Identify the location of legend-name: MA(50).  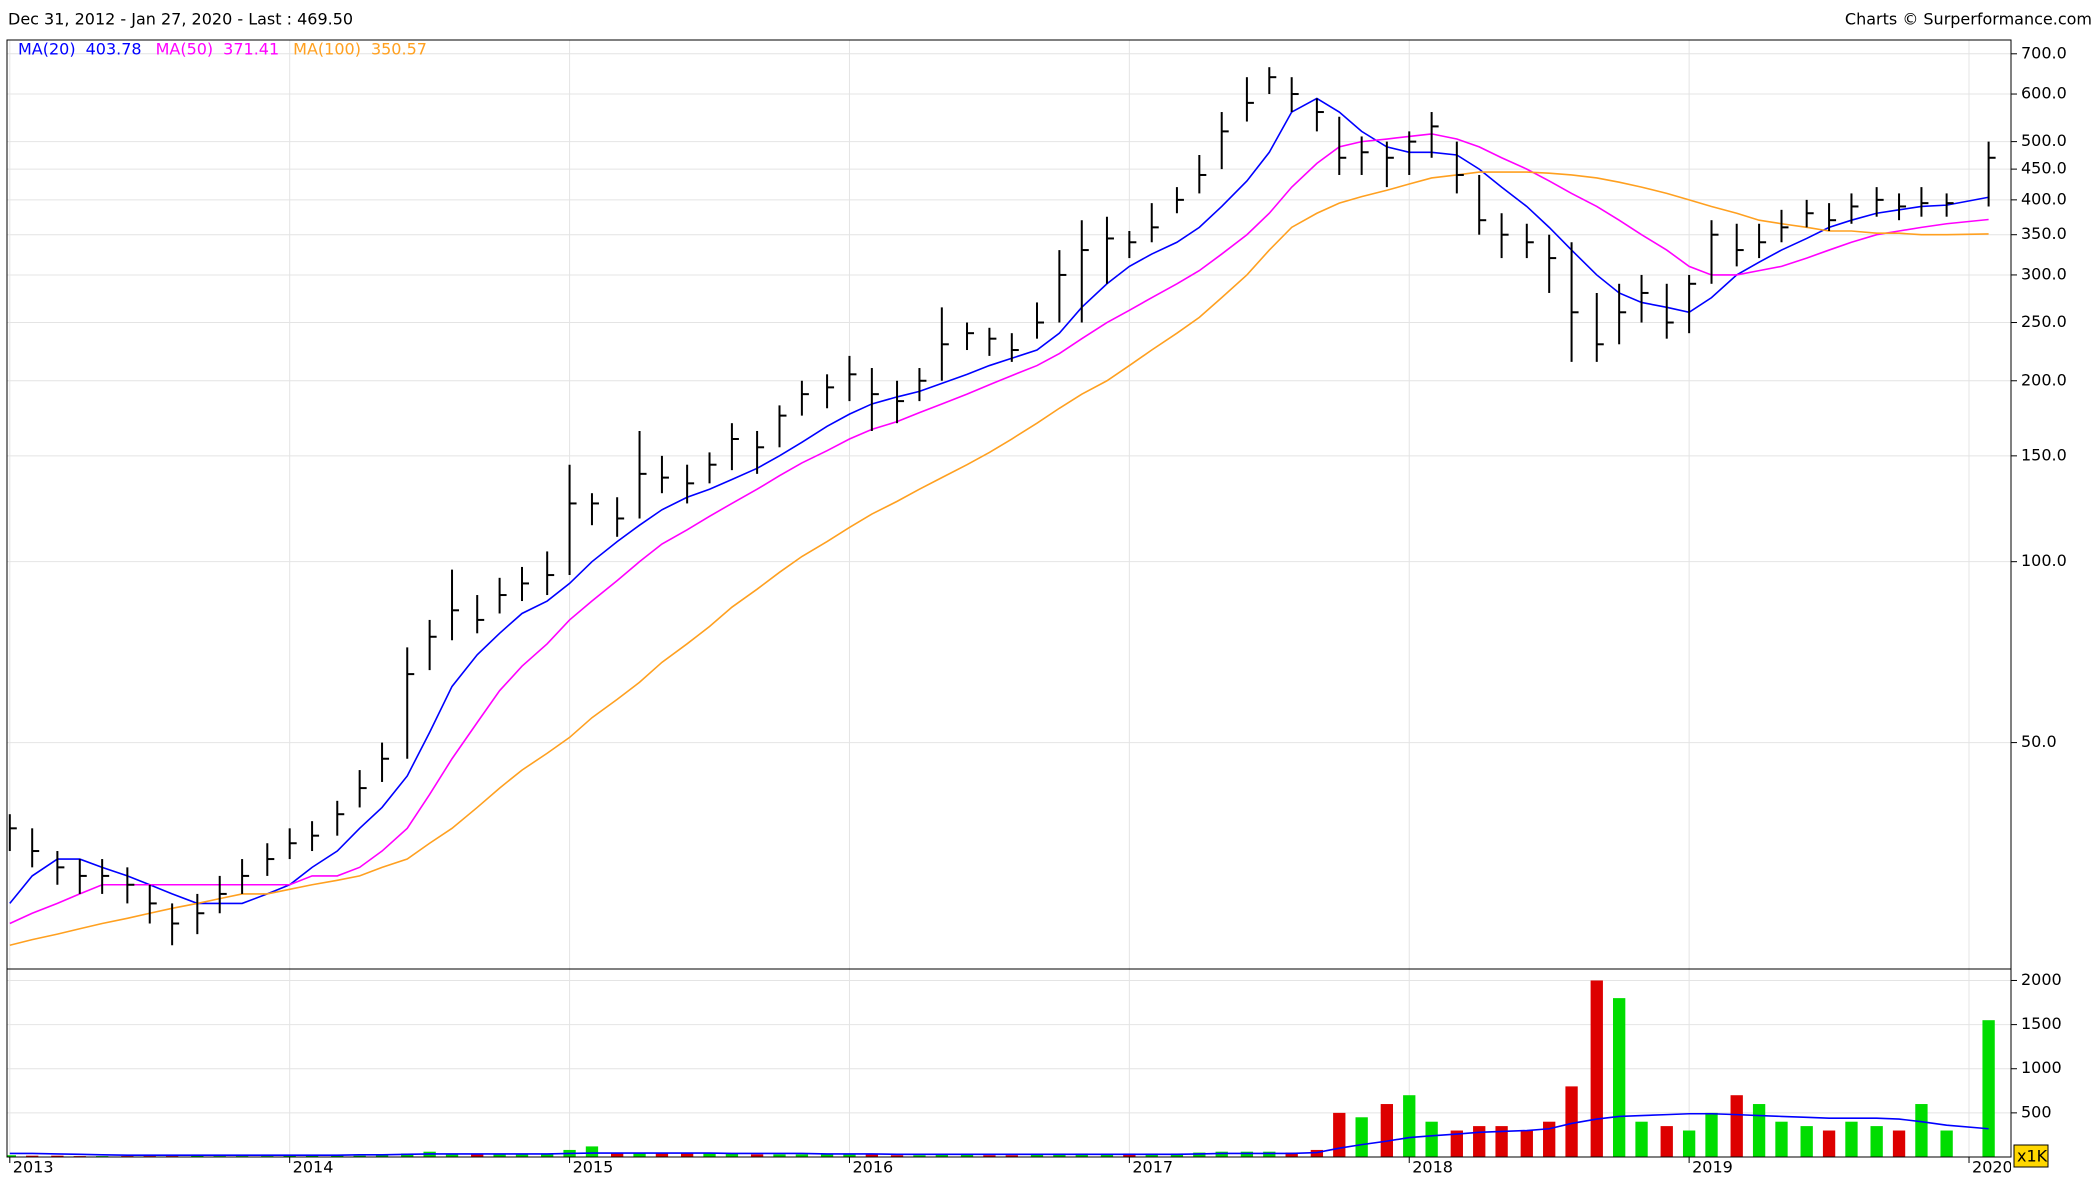
(185, 49).